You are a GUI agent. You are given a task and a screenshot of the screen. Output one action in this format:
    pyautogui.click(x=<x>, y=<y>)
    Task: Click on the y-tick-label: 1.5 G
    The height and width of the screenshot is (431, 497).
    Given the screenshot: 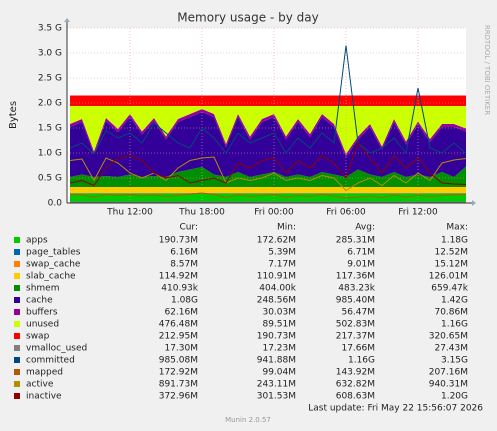 What is the action you would take?
    pyautogui.click(x=50, y=129)
    